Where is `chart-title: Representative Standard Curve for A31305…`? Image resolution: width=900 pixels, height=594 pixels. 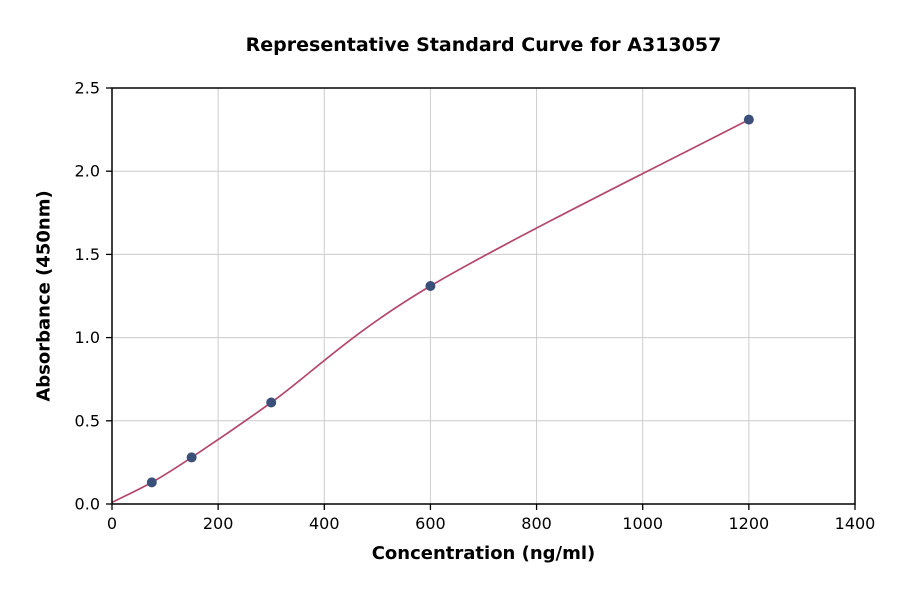 chart-title: Representative Standard Curve for A31305… is located at coordinates (483, 45).